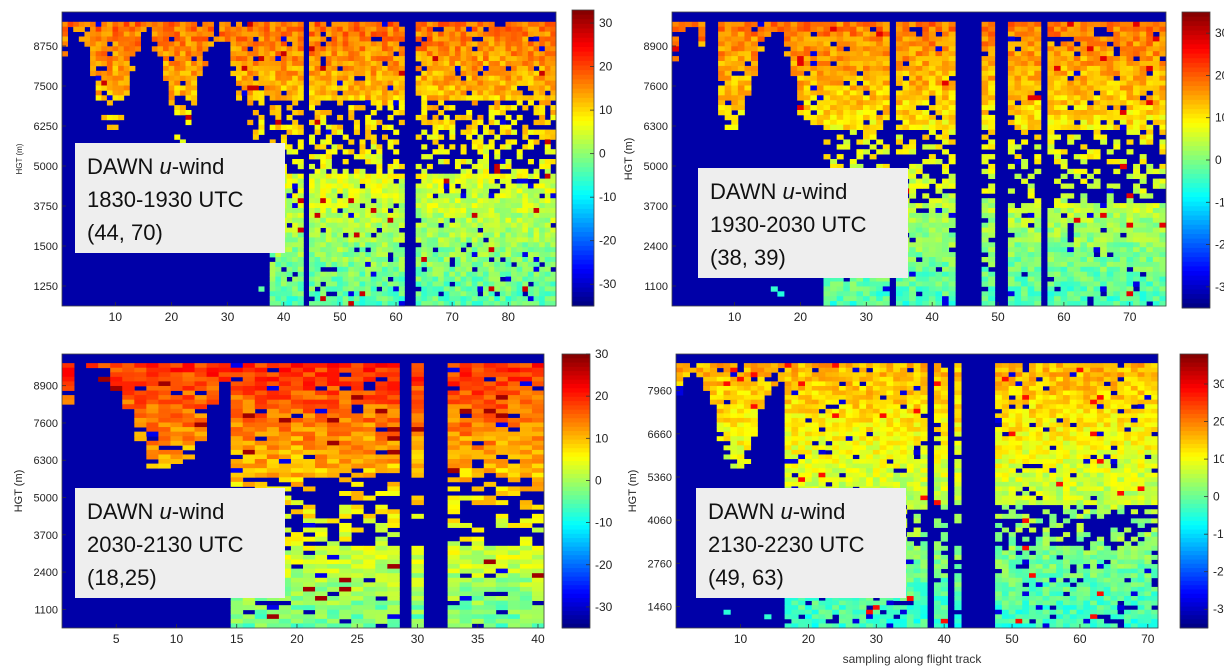 The height and width of the screenshot is (672, 1224). Describe the element at coordinates (660, 564) in the screenshot. I see `y-tick-label: 2760` at that location.